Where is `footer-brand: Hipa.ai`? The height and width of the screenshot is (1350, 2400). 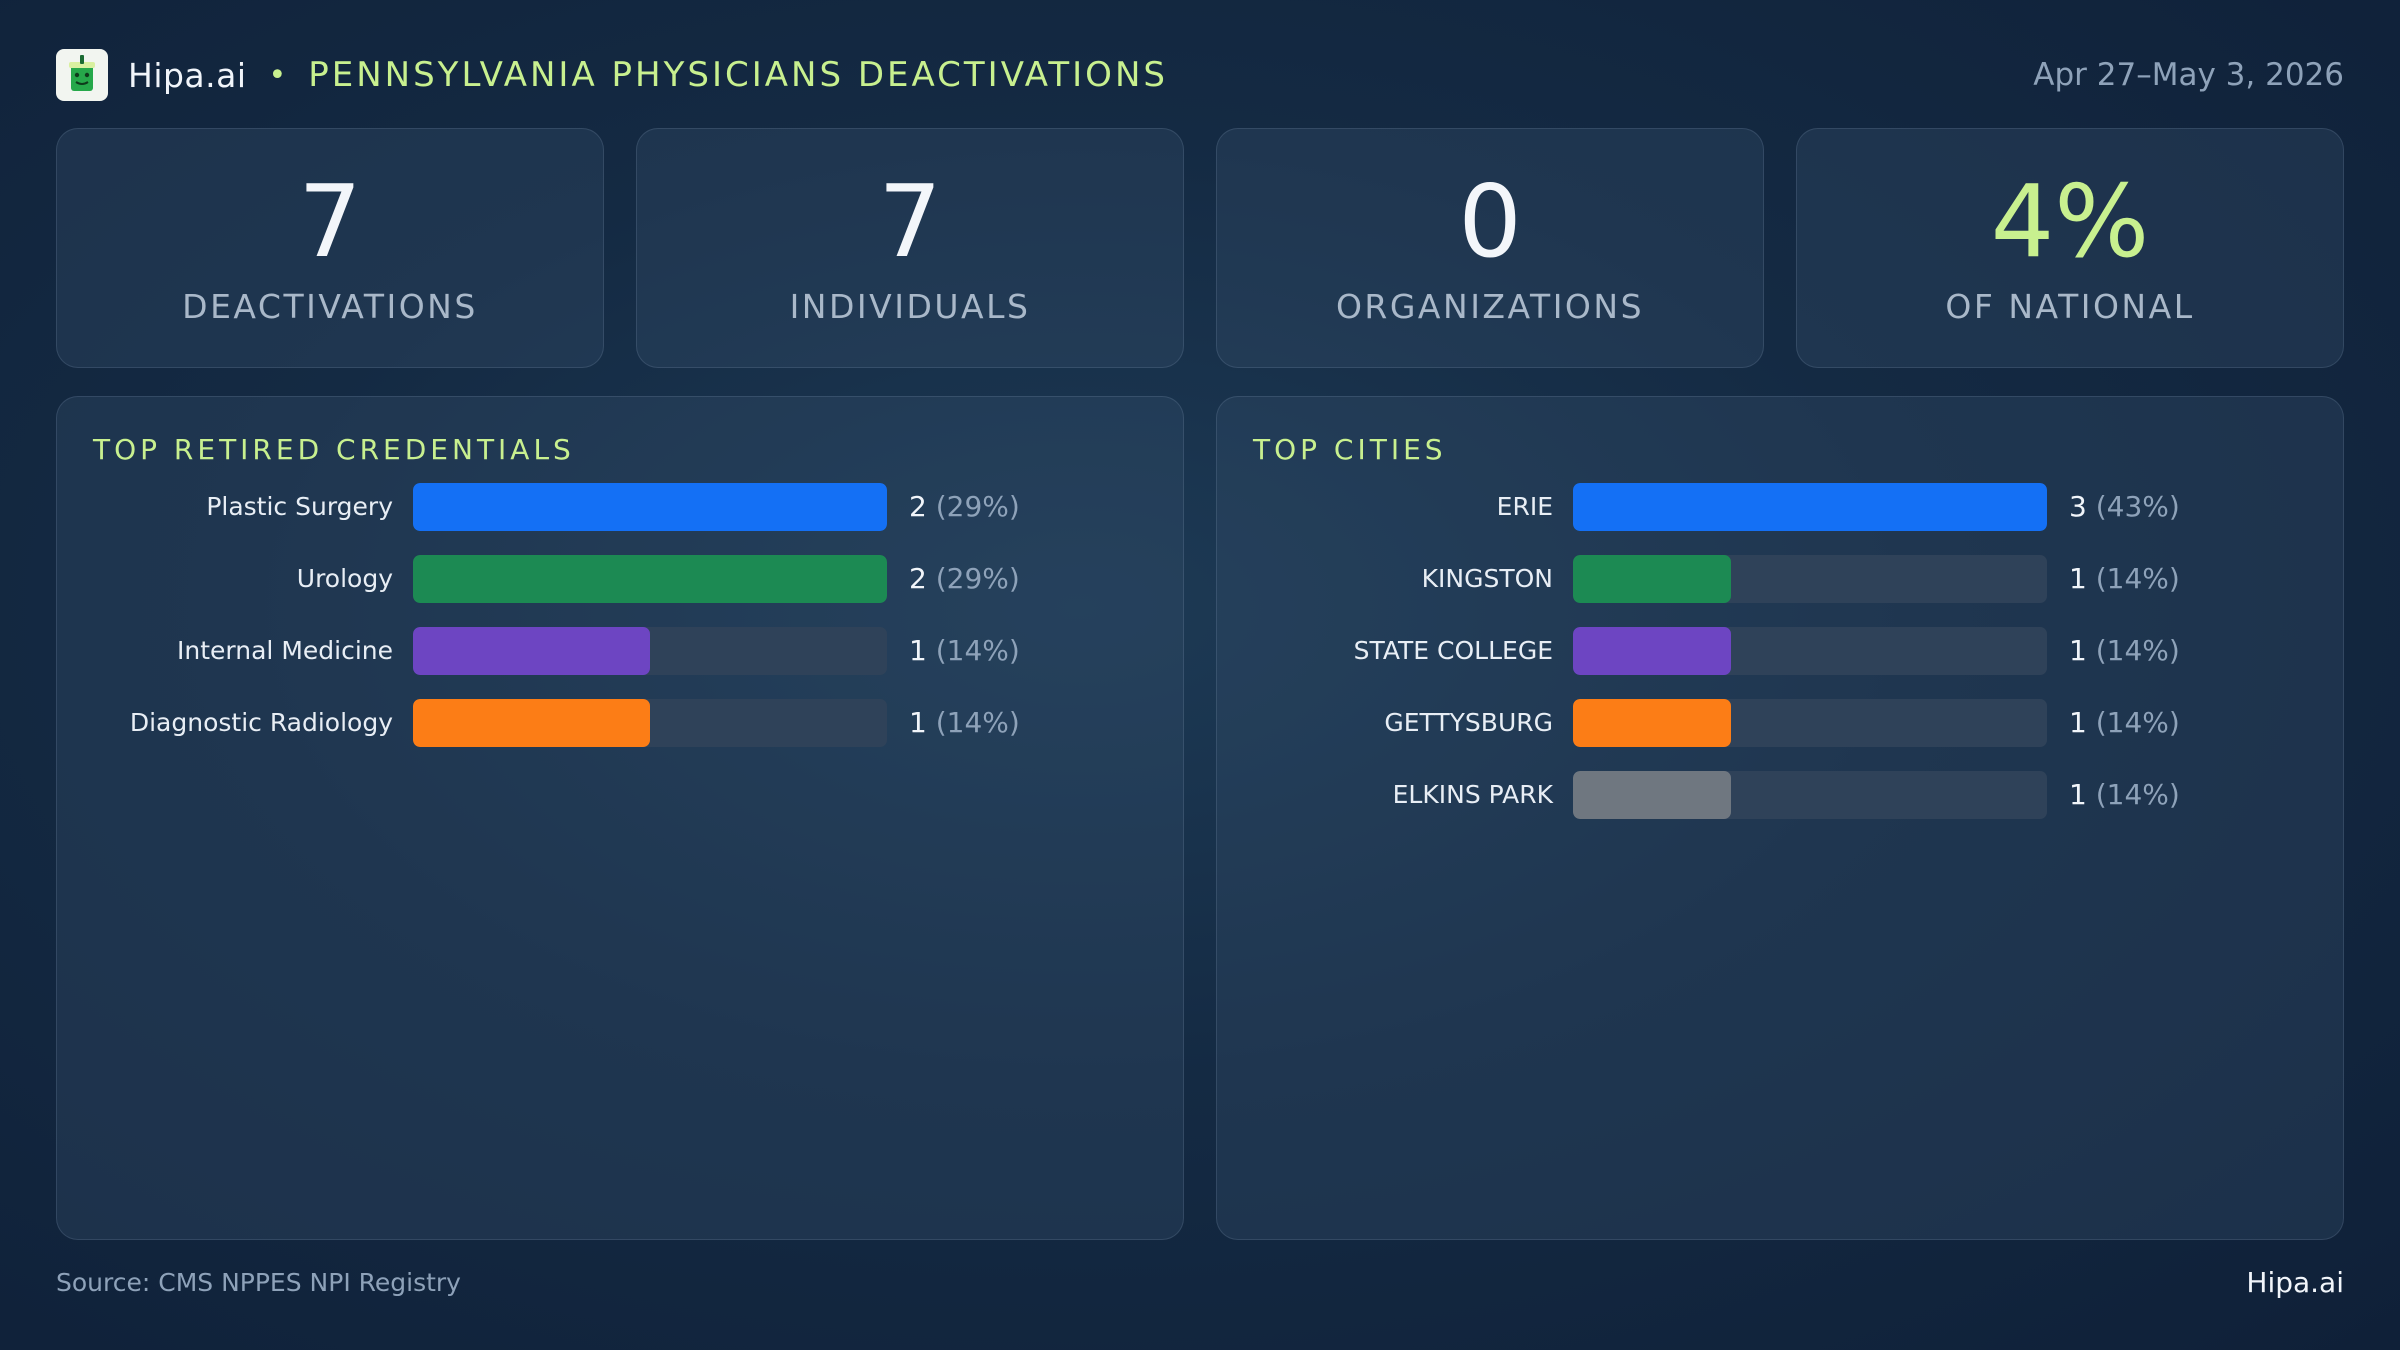
footer-brand: Hipa.ai is located at coordinates (2295, 1282).